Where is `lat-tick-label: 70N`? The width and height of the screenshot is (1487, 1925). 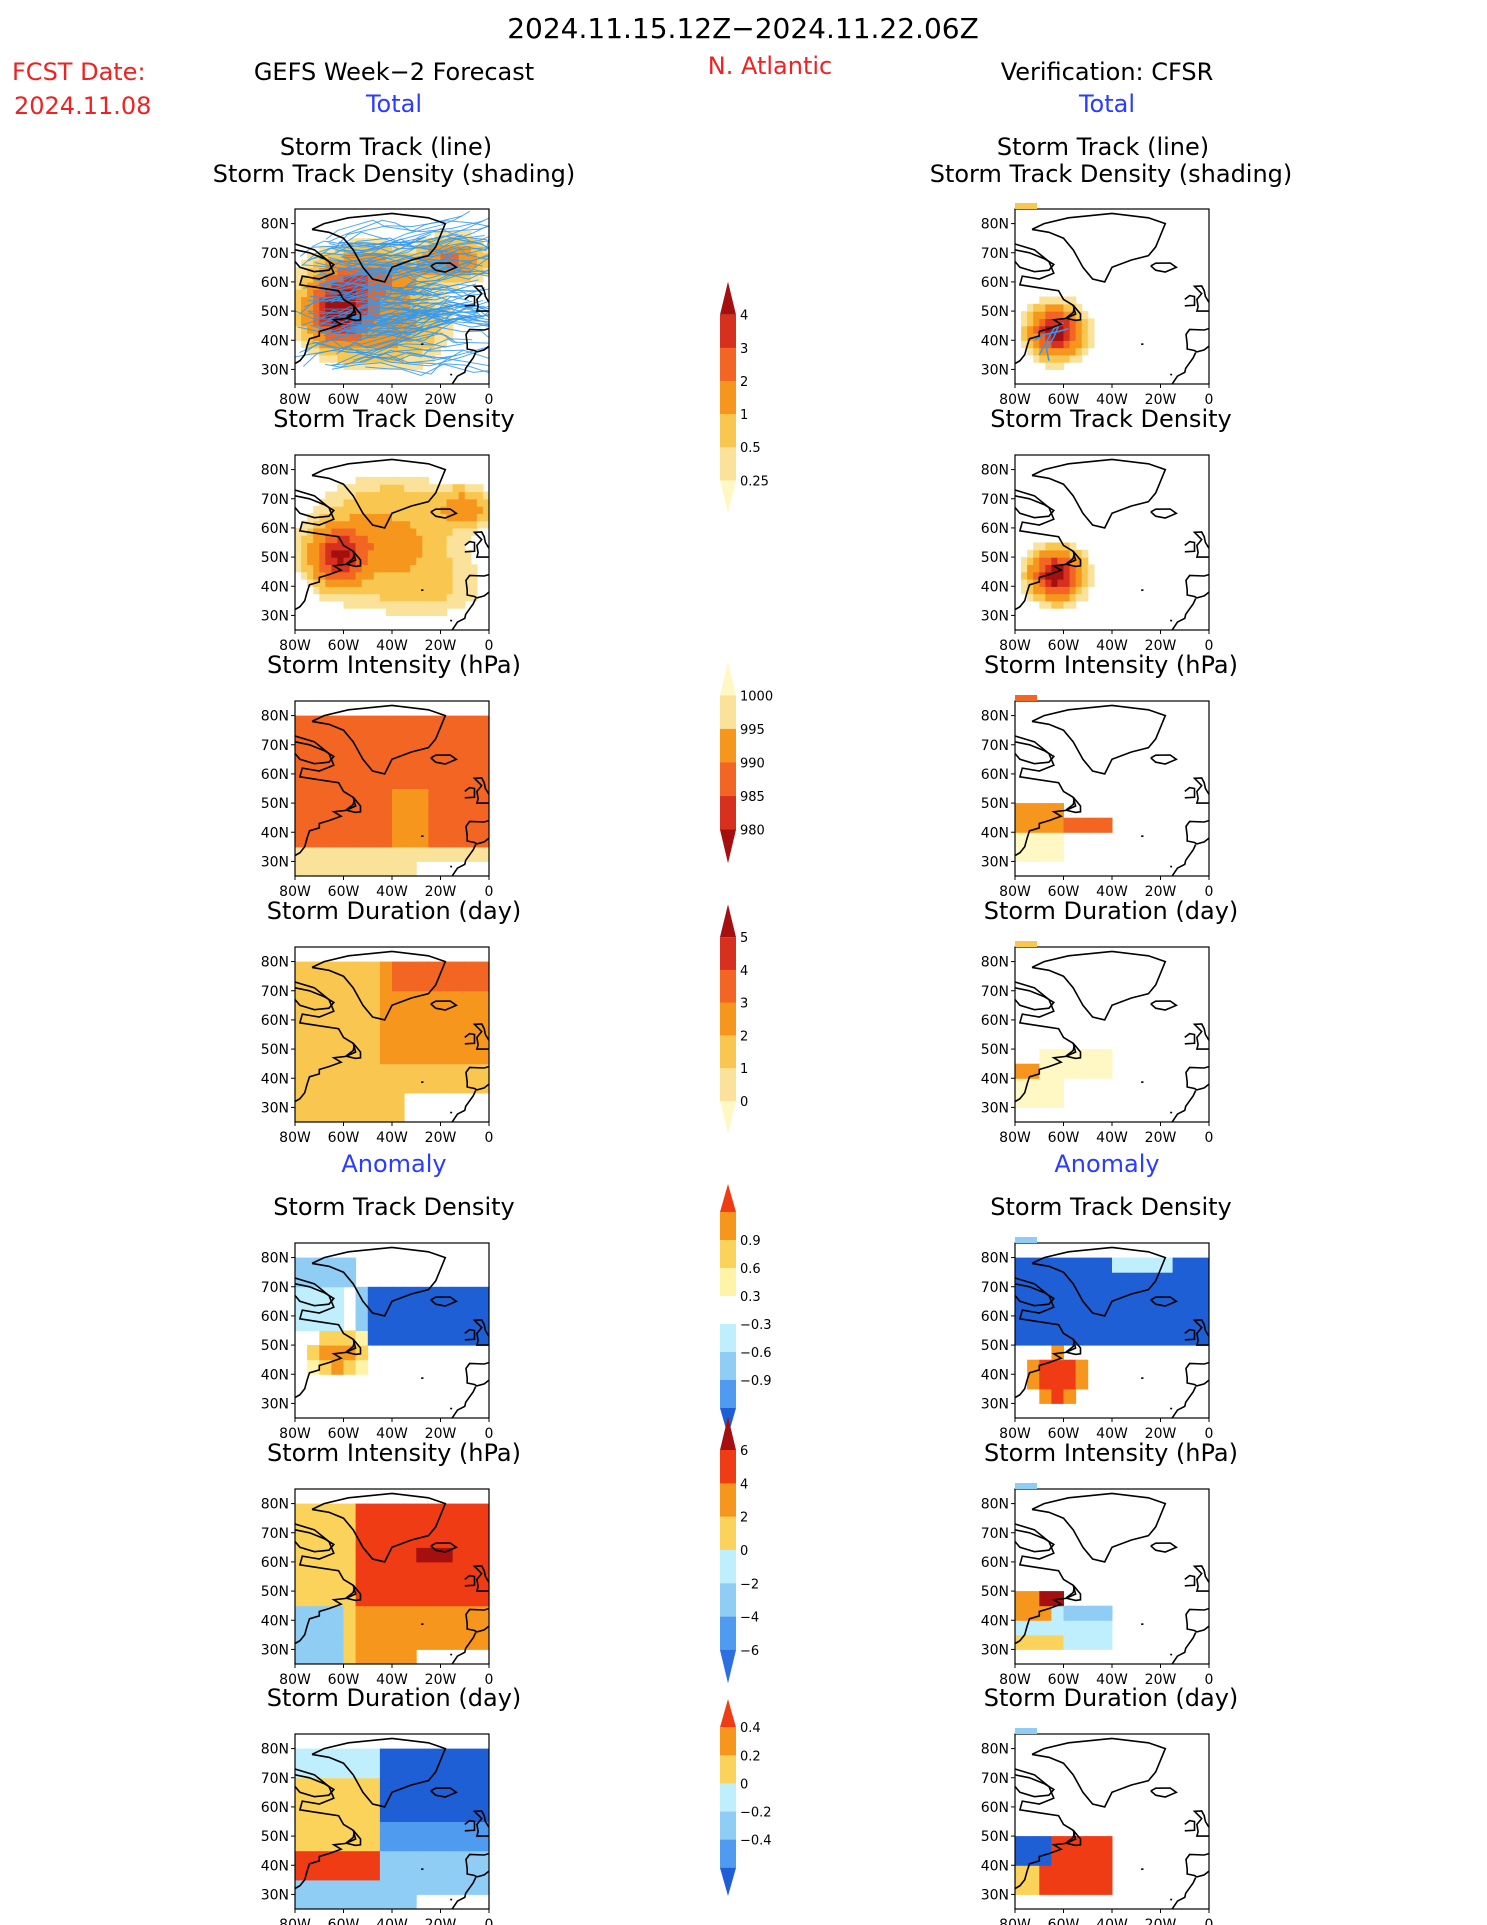 lat-tick-label: 70N is located at coordinates (275, 254).